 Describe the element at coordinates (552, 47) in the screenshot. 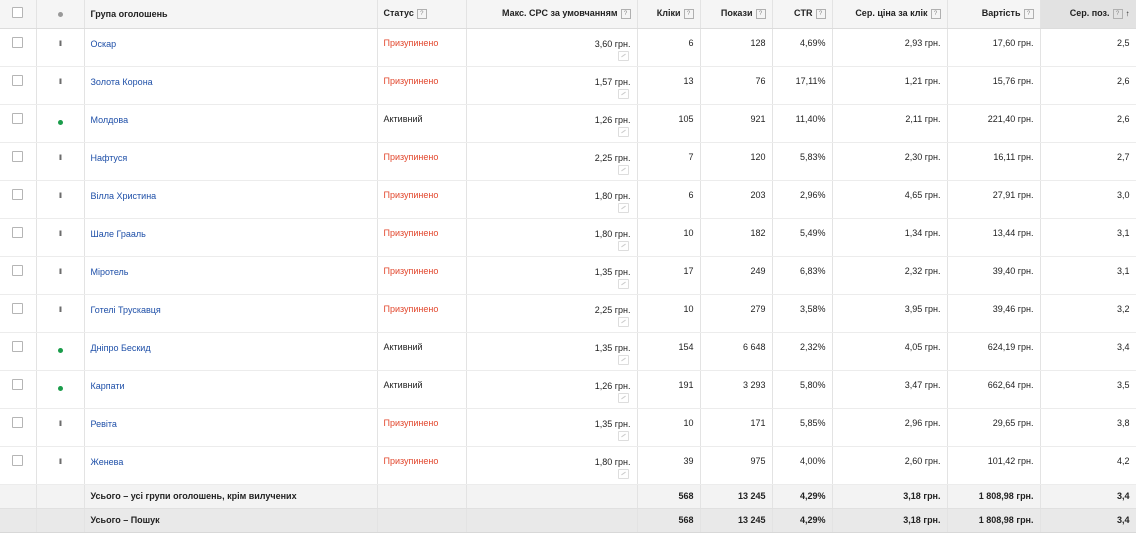

I see `max-cpc-cell: 3,60 грн.` at that location.